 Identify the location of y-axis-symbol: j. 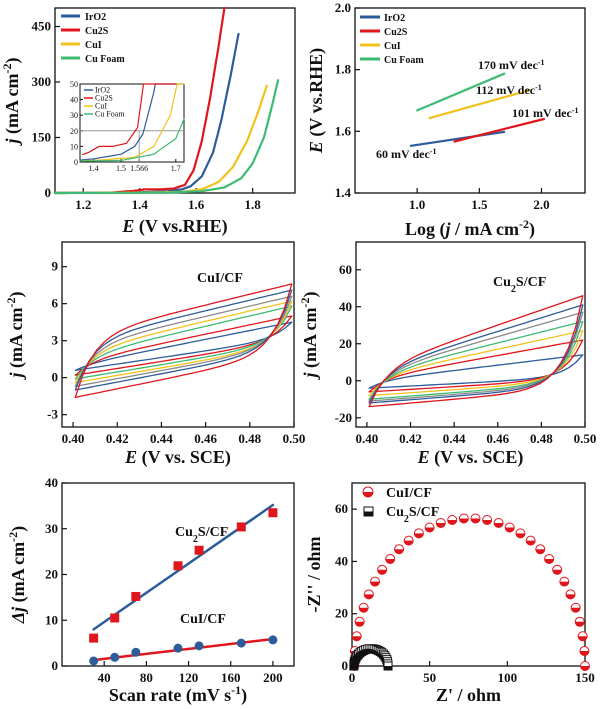
(16, 376).